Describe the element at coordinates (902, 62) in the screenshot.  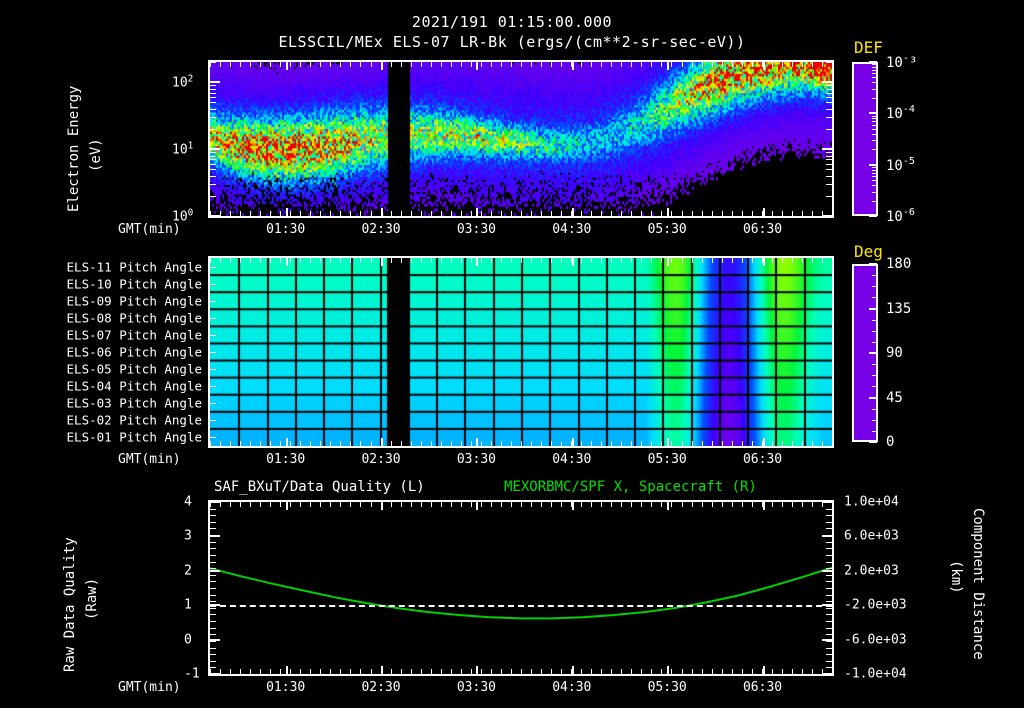
I see `def-colorbar-label-0: 10-³` at that location.